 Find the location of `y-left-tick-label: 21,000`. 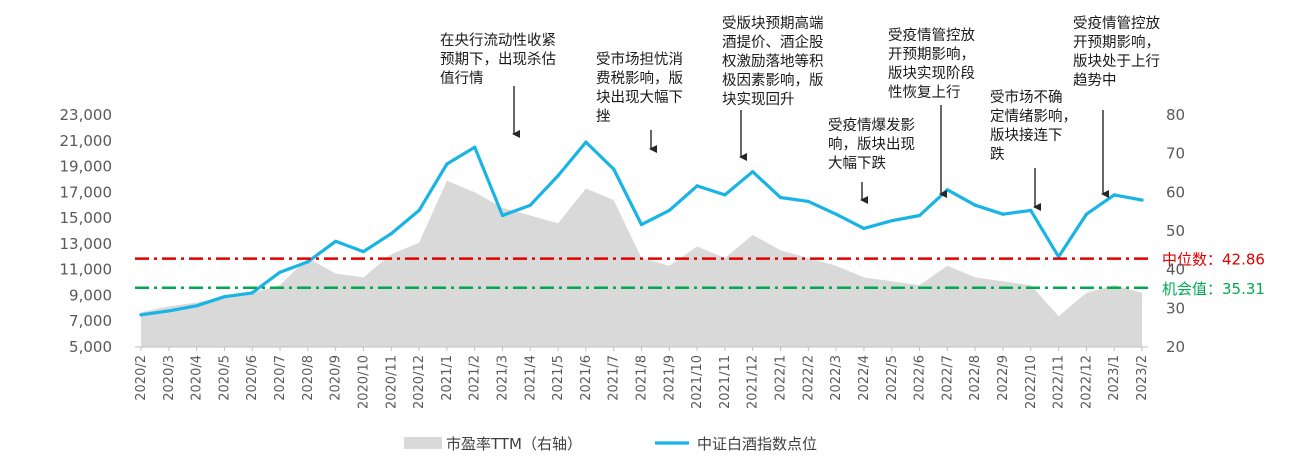

y-left-tick-label: 21,000 is located at coordinates (86, 141).